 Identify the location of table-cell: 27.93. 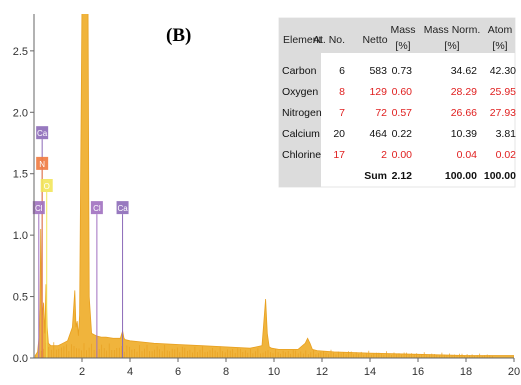
(503, 113).